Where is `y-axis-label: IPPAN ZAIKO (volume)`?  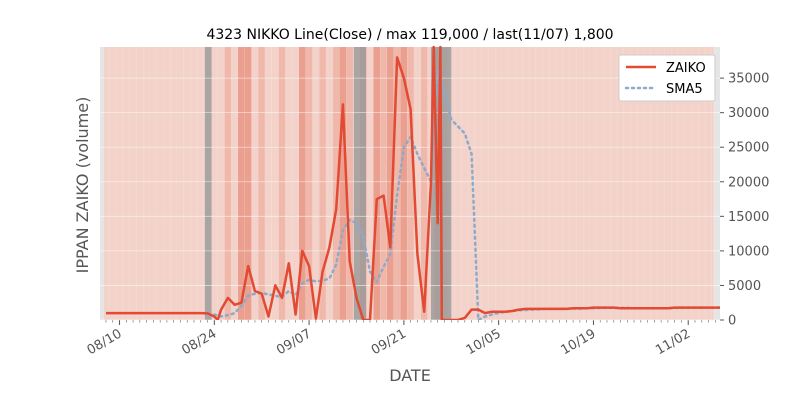 y-axis-label: IPPAN ZAIKO (volume) is located at coordinates (82, 185).